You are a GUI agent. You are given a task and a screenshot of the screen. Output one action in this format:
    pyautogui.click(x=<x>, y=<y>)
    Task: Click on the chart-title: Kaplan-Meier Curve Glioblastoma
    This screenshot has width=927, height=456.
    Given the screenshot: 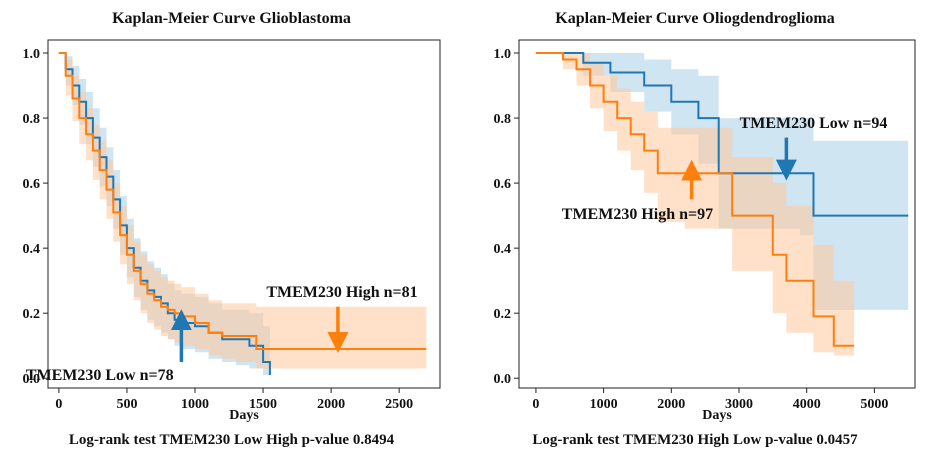 What is the action you would take?
    pyautogui.click(x=231, y=18)
    